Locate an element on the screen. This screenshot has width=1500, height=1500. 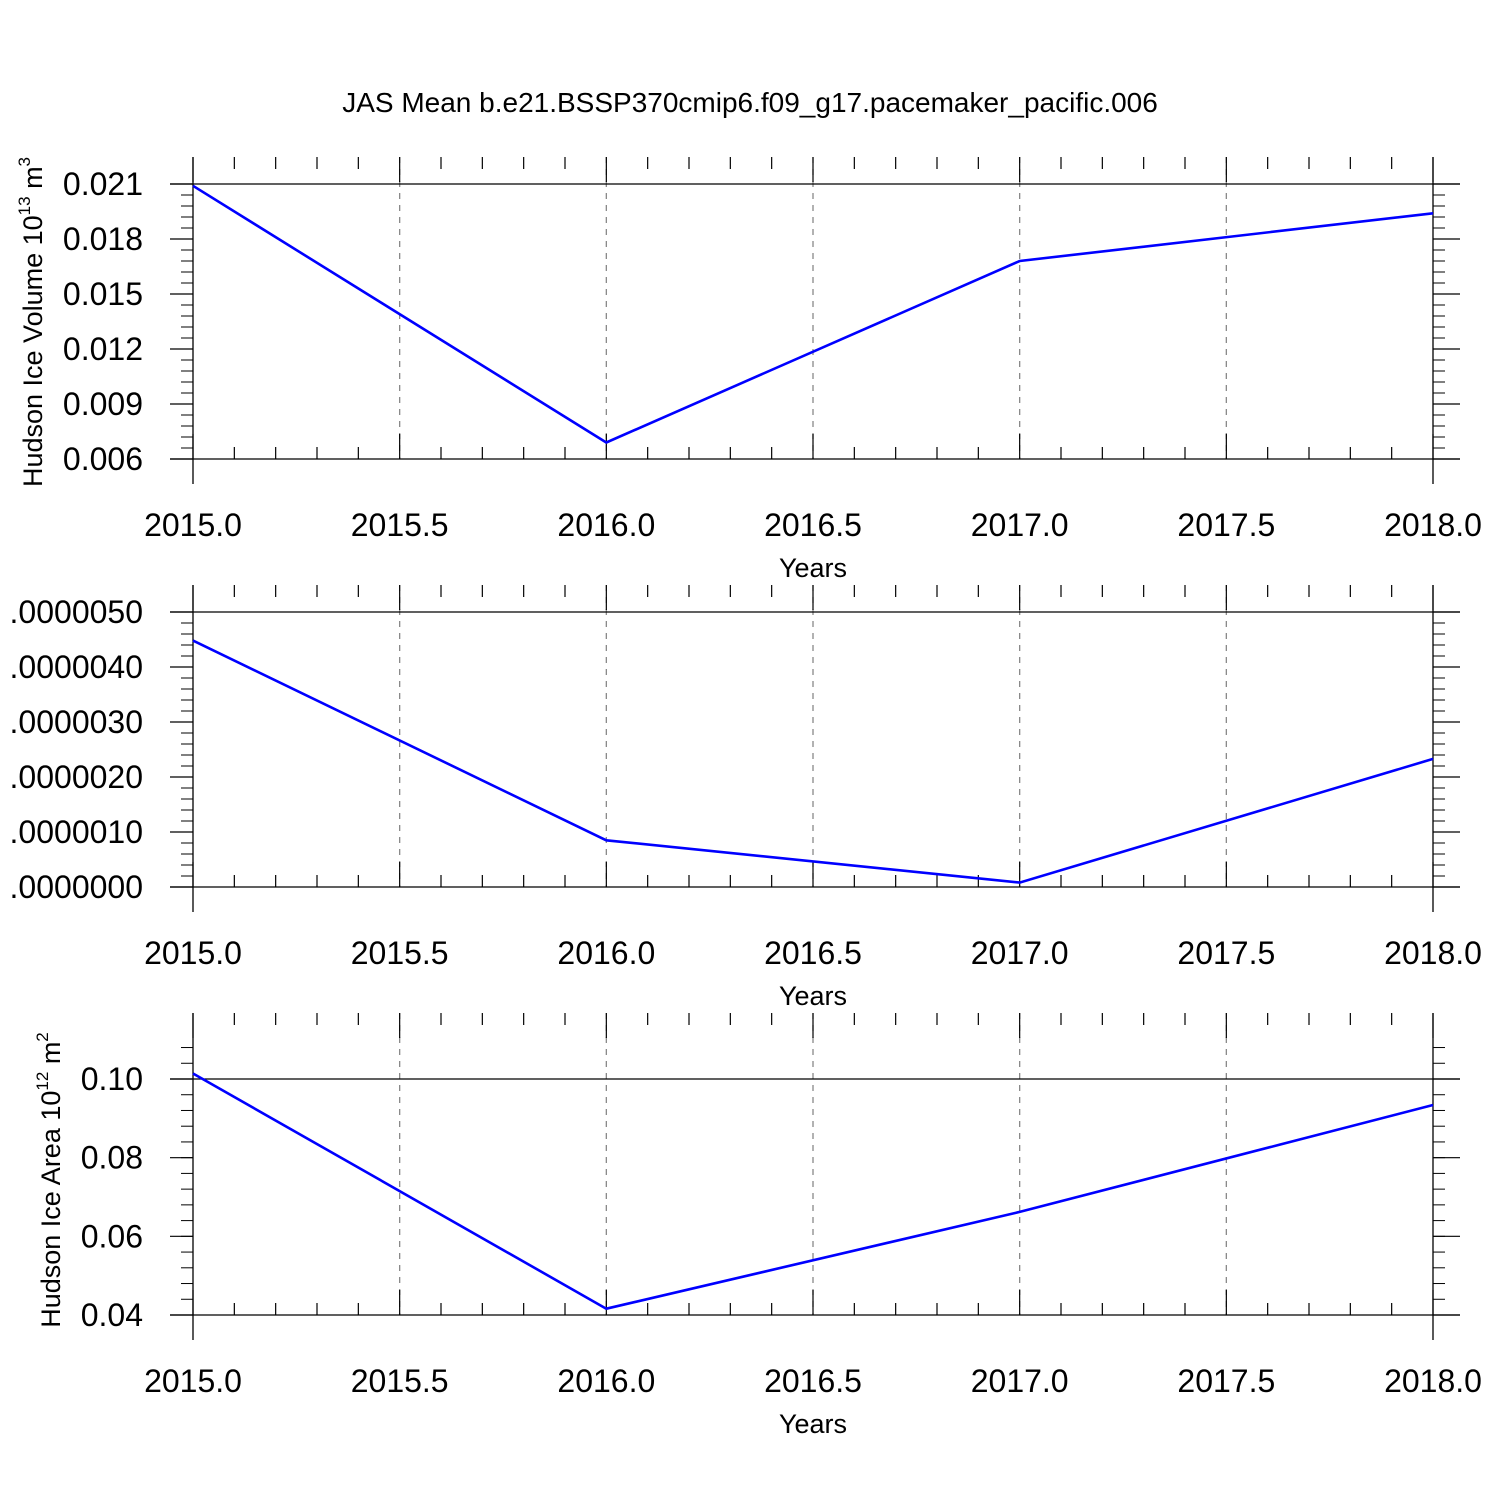
y-tick-label: 0.10 is located at coordinates (112, 1079).